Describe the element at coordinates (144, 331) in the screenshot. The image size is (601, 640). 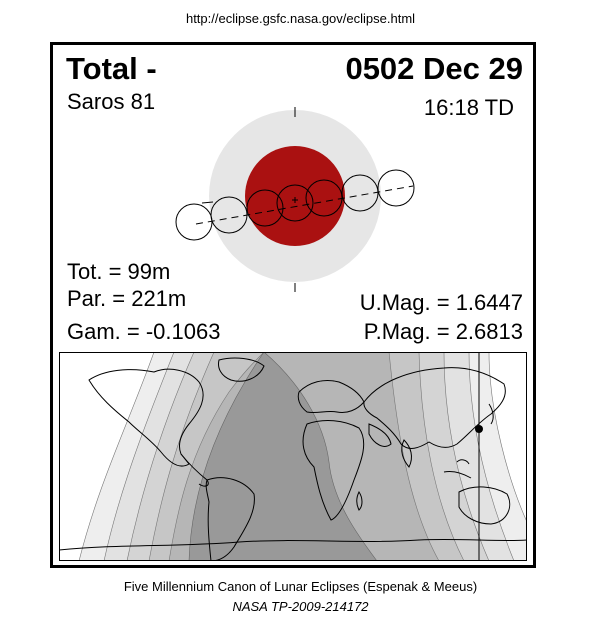
I see `gamma-value: Gam. = -0.1063` at that location.